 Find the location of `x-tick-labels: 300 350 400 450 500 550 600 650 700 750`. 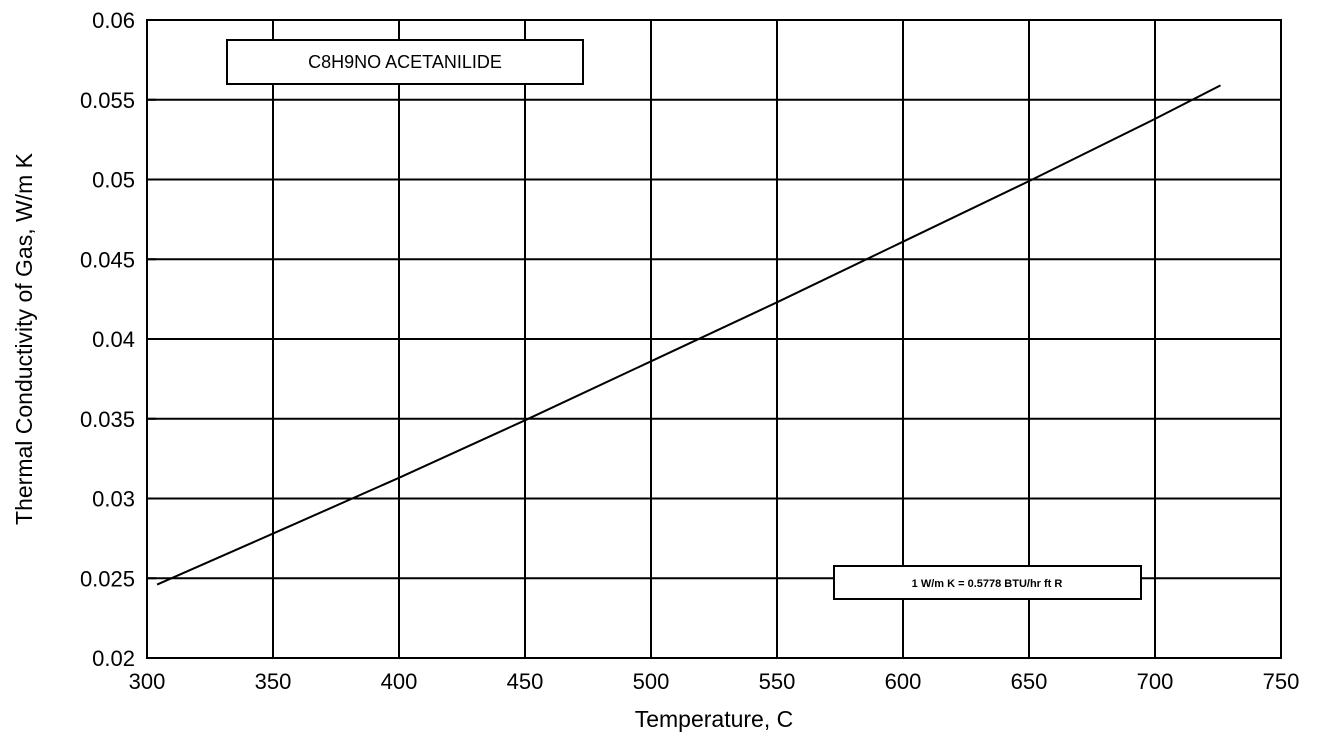

x-tick-labels: 300 350 400 450 500 550 600 650 700 750 is located at coordinates (714, 681).